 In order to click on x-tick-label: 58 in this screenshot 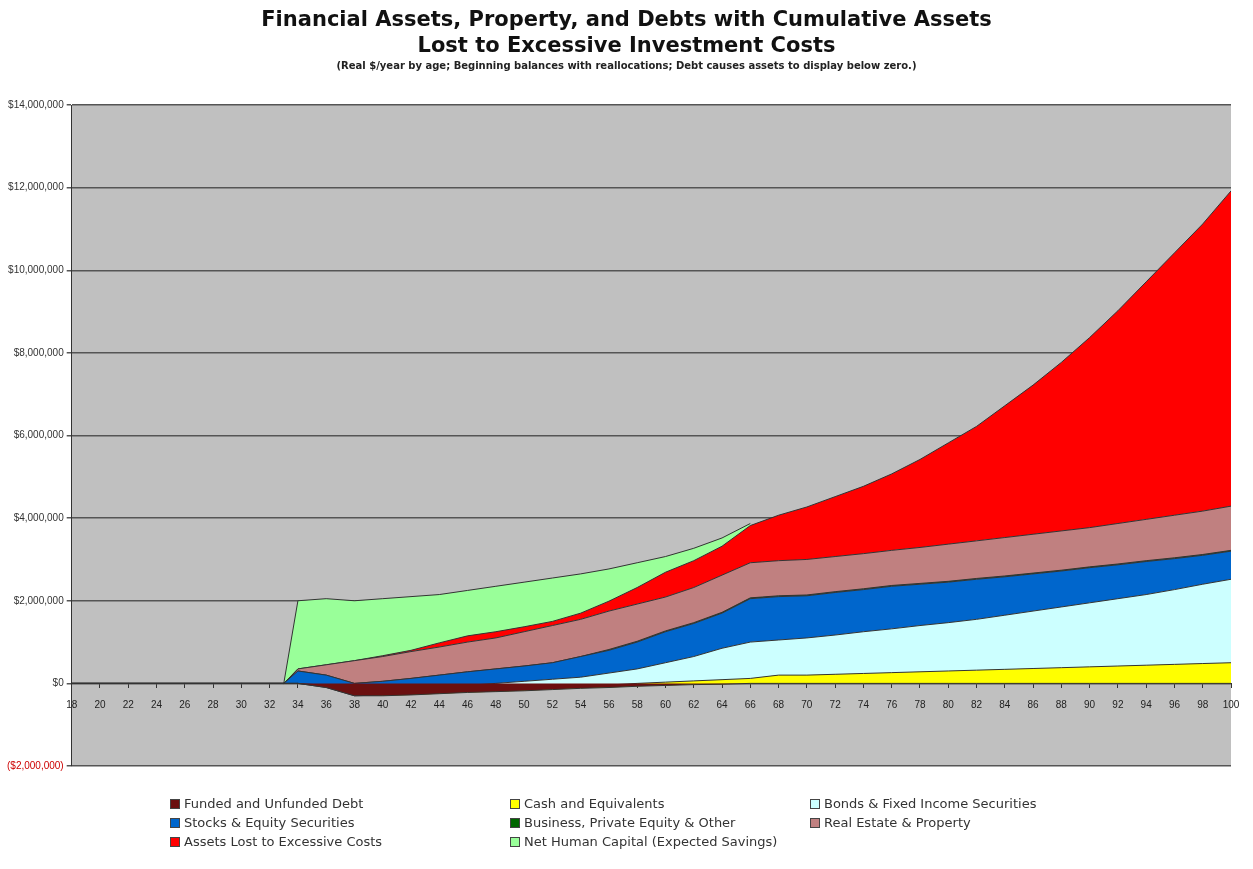, I will do `click(637, 705)`.